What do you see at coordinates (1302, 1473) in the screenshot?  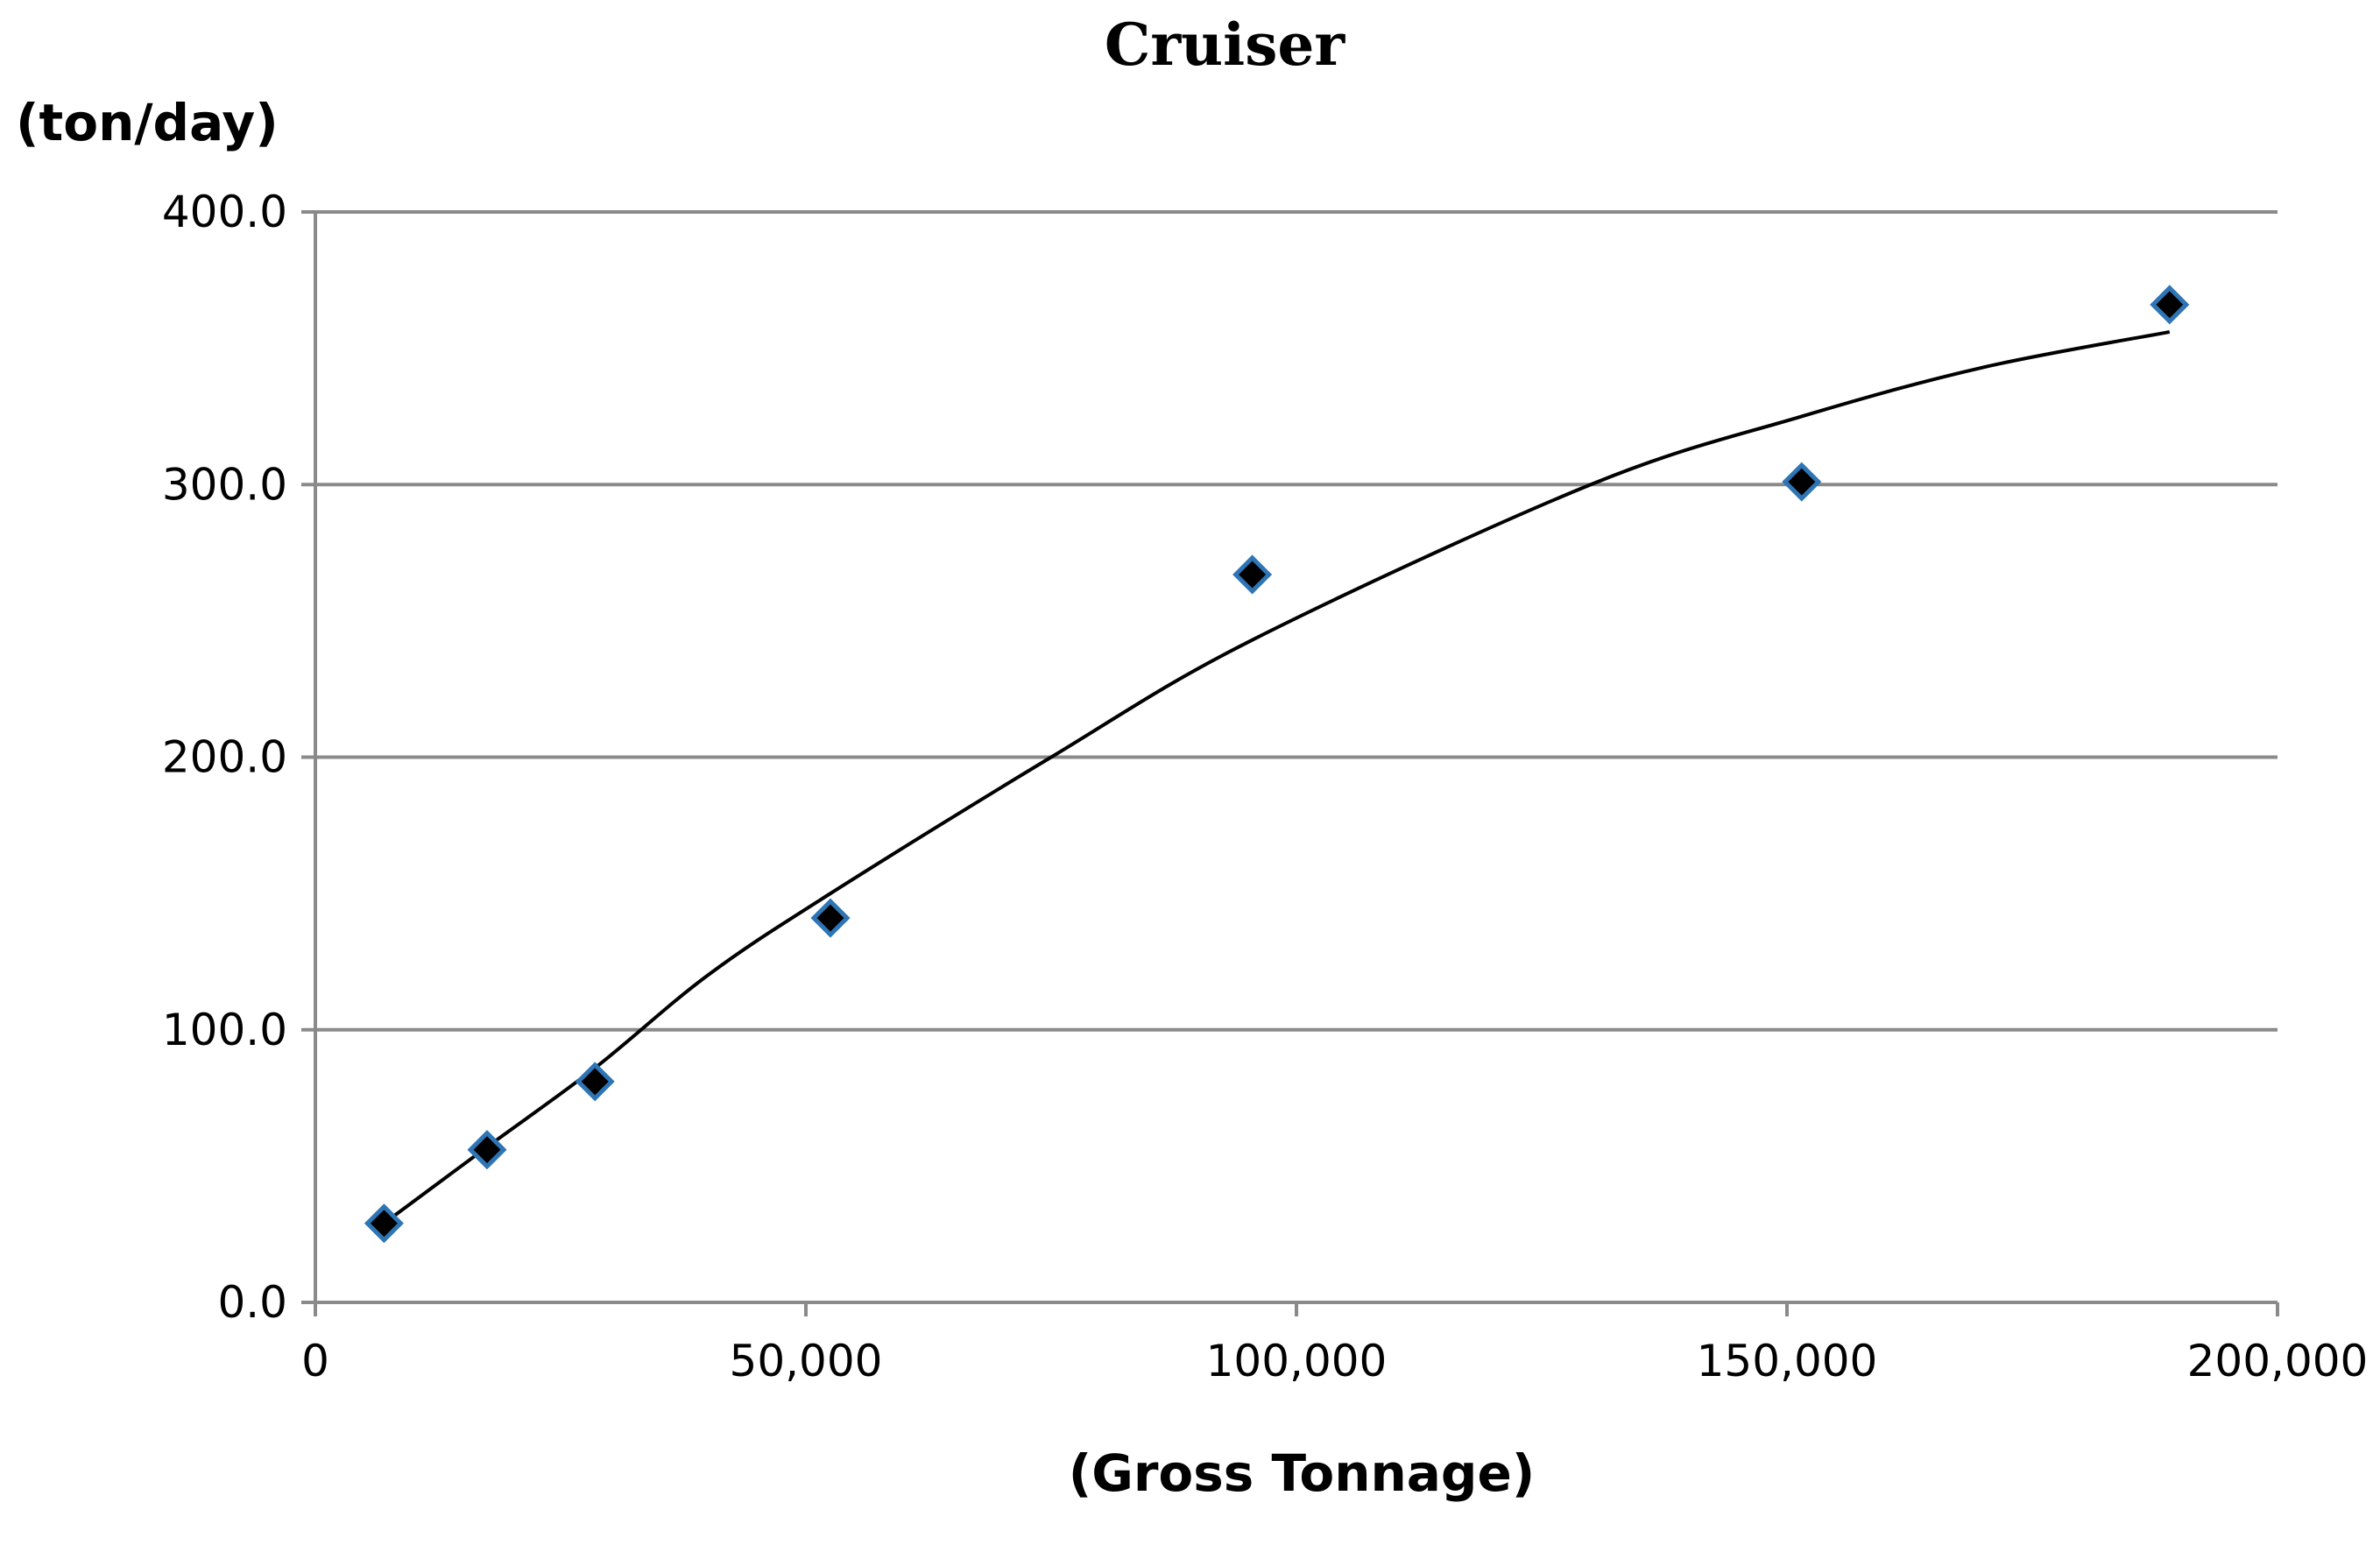 I see `x-axis-label: (Gross Tonnage)` at bounding box center [1302, 1473].